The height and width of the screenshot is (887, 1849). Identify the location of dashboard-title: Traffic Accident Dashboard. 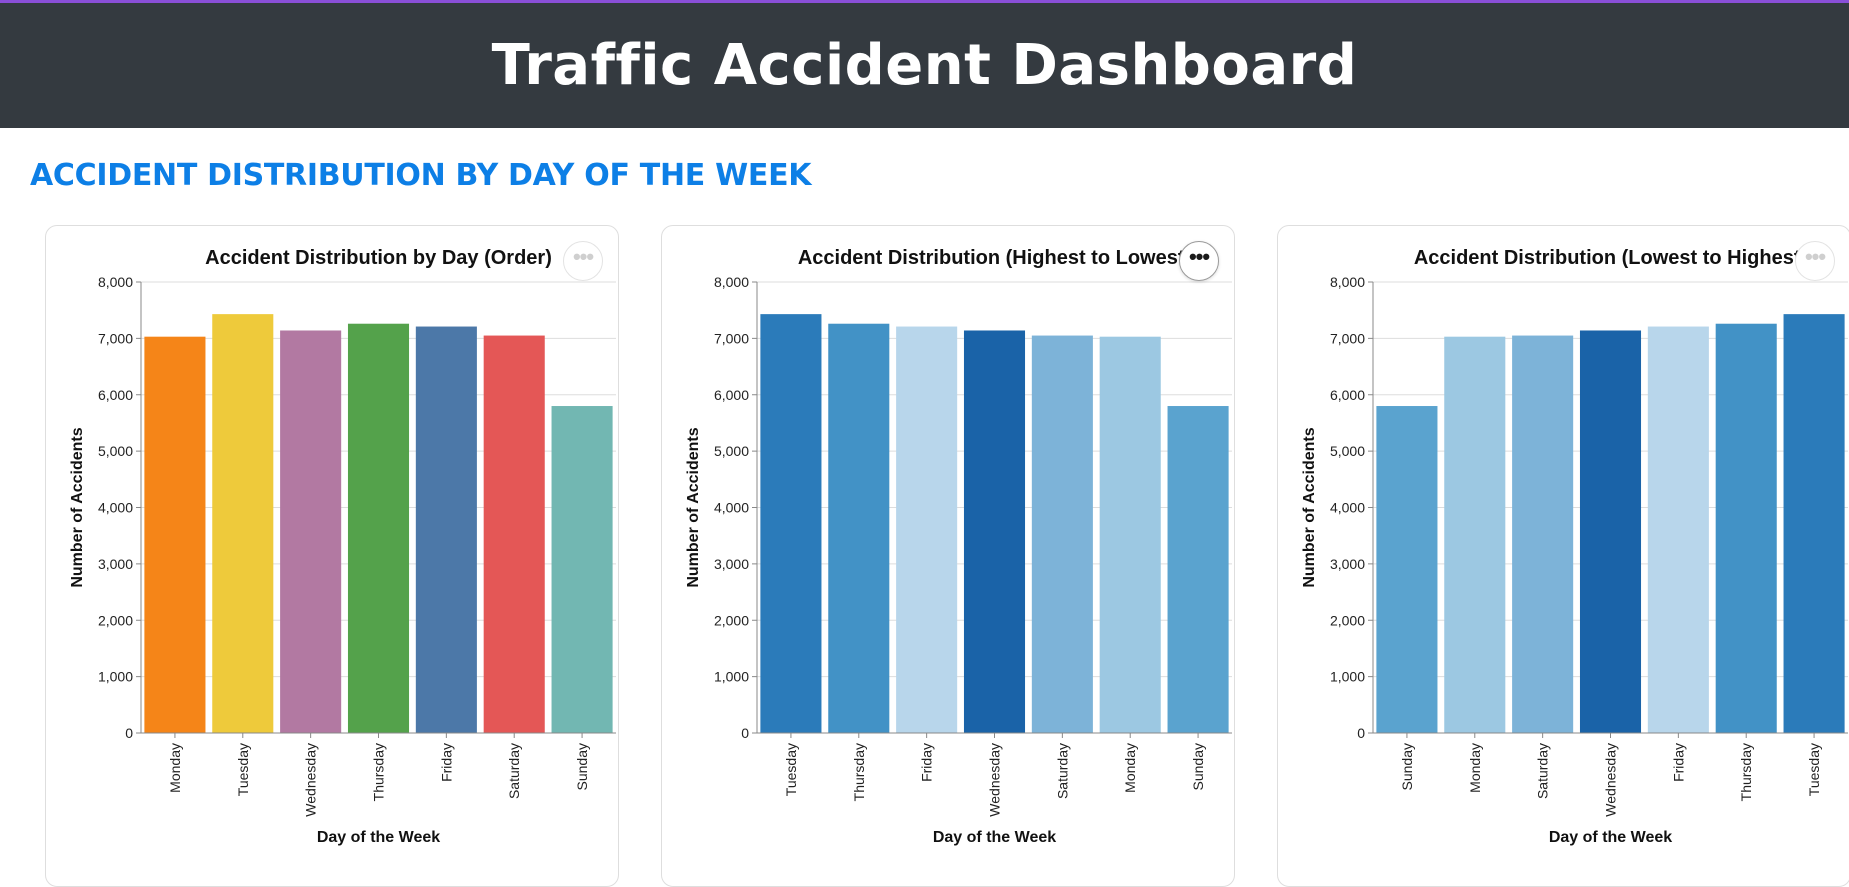
(924, 65).